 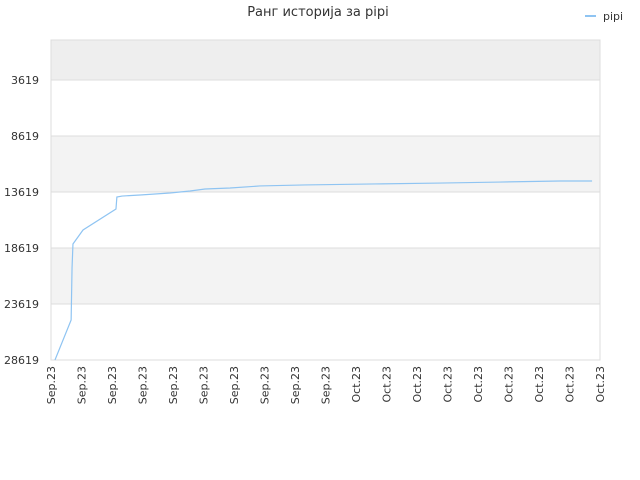 I want to click on y-tick-label: 13619, so click(x=21, y=192).